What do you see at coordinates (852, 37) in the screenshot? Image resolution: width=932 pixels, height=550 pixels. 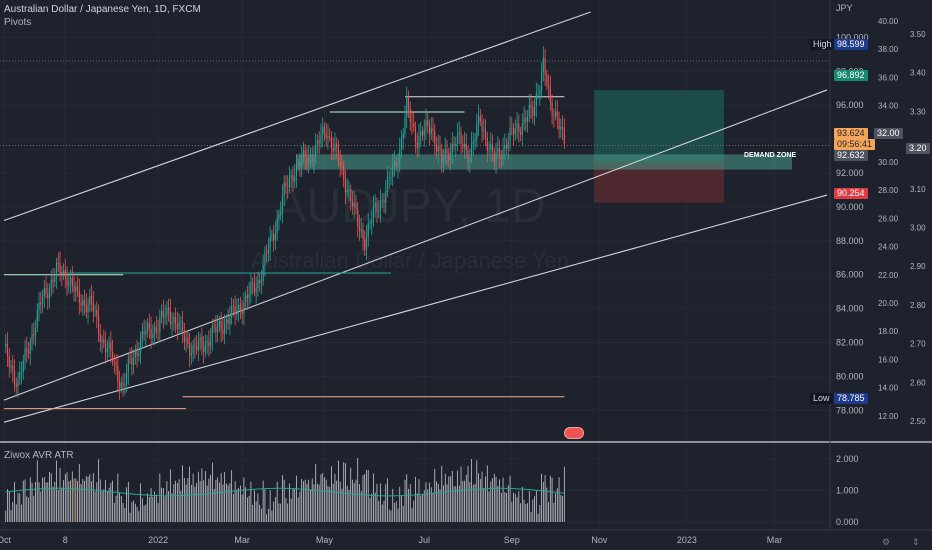 I see `price-tick-label: 100.000` at bounding box center [852, 37].